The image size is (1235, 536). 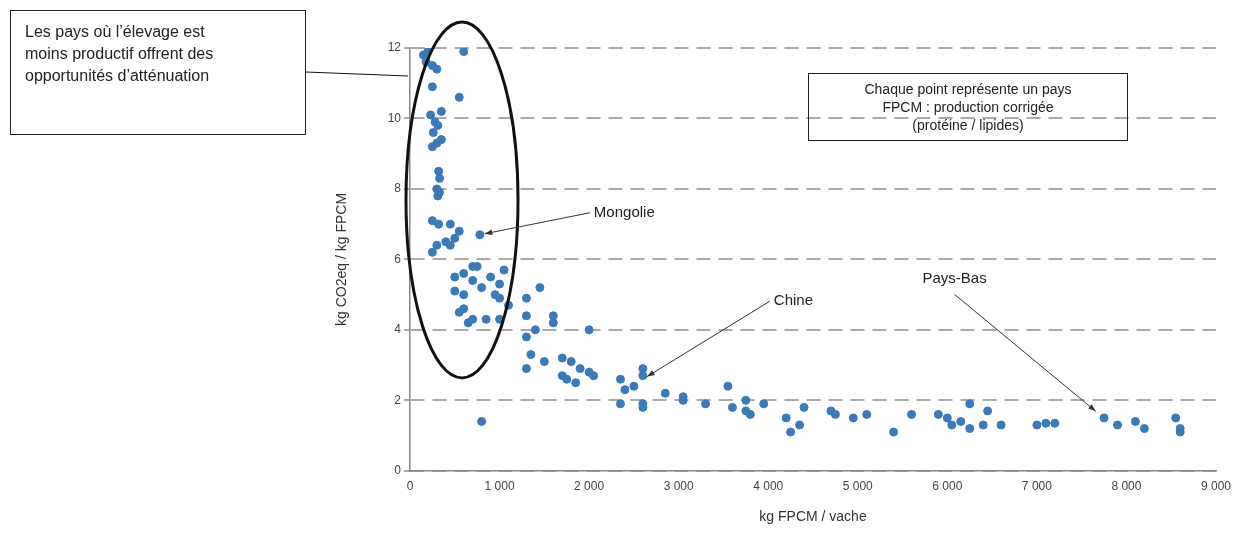 What do you see at coordinates (679, 486) in the screenshot?
I see `x-tick-label: 3 000` at bounding box center [679, 486].